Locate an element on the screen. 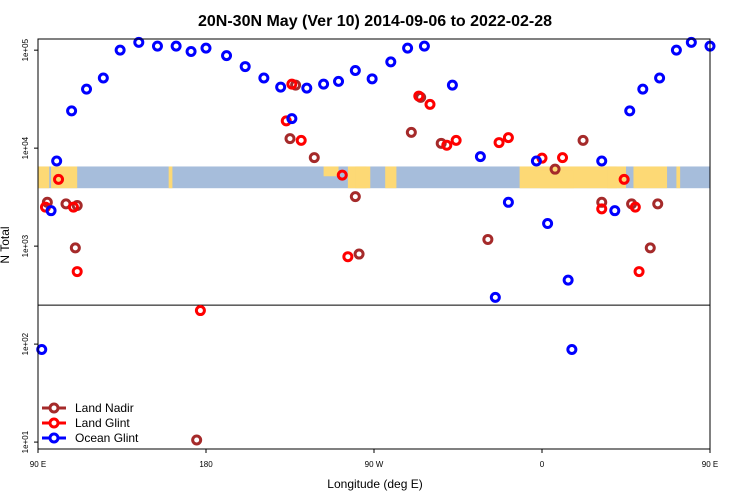 This screenshot has height=500, width=750. x-tick-label: 0 is located at coordinates (542, 464).